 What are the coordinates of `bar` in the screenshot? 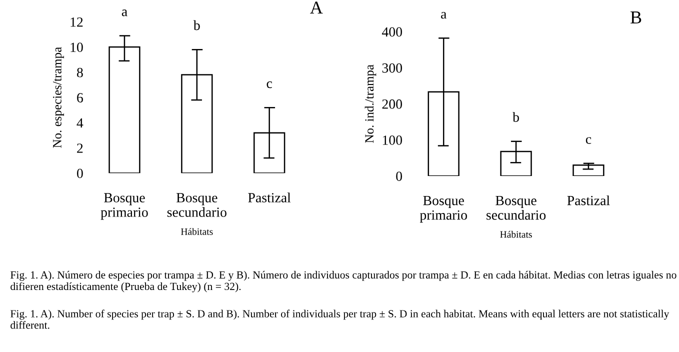 It's located at (588, 170).